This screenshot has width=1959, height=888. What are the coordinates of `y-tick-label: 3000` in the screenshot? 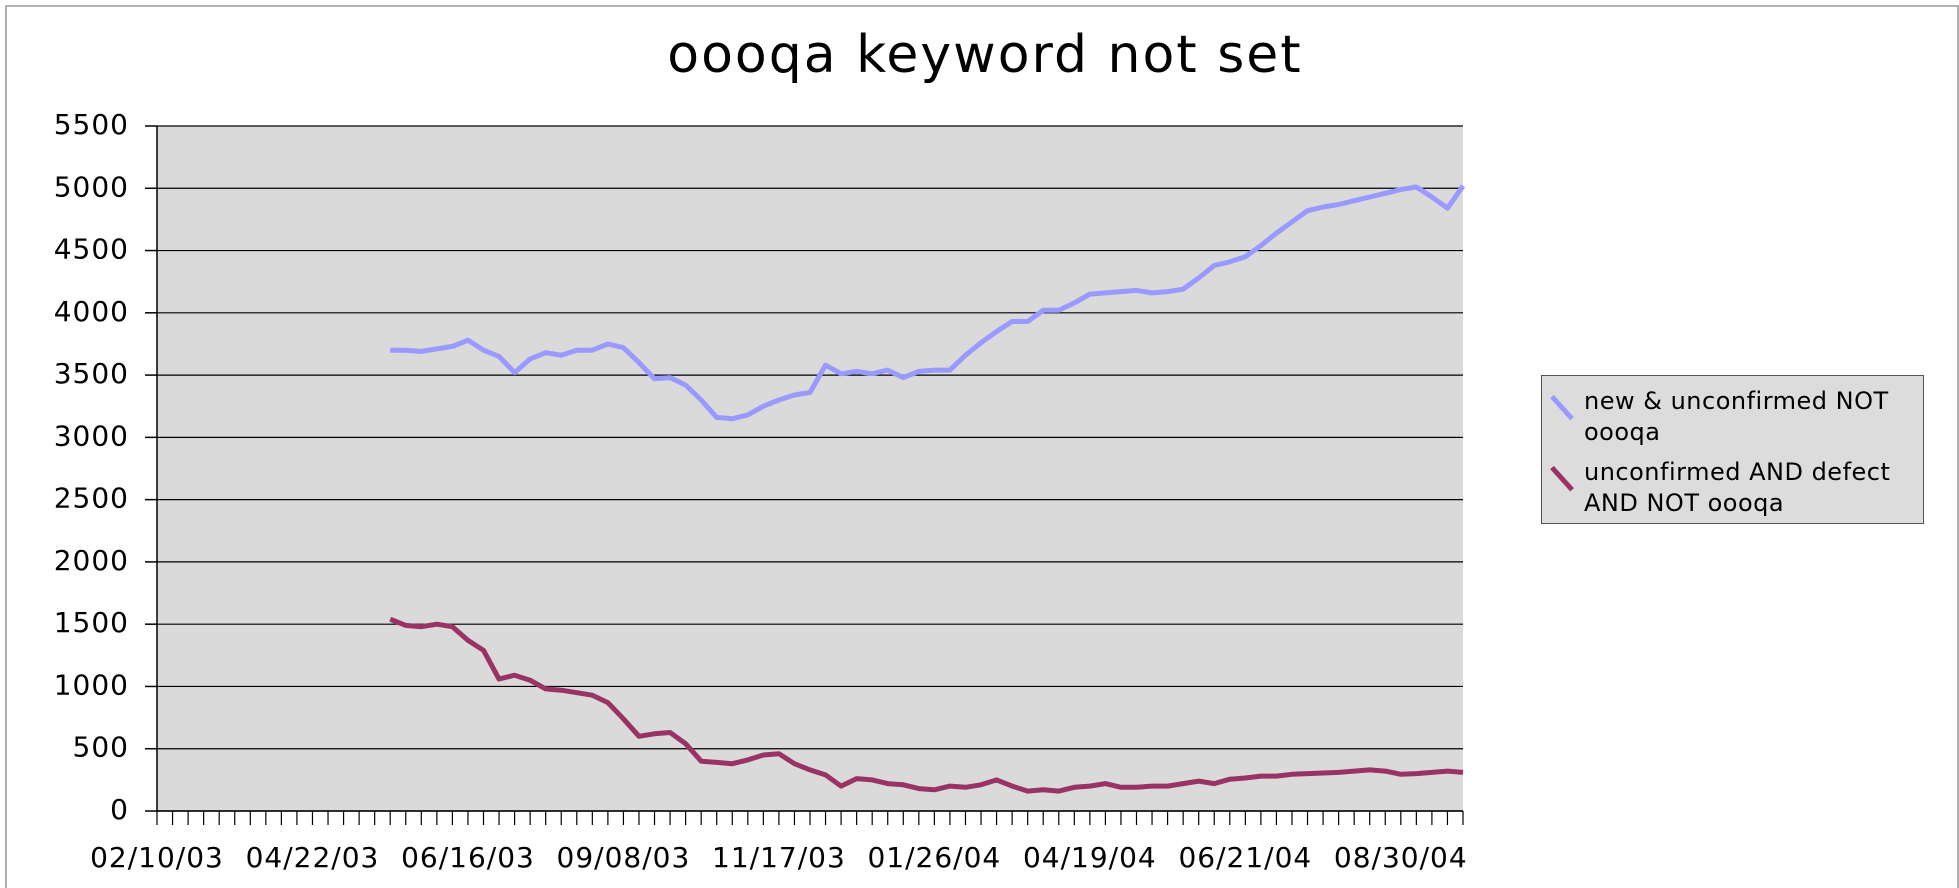 It's located at (91, 435).